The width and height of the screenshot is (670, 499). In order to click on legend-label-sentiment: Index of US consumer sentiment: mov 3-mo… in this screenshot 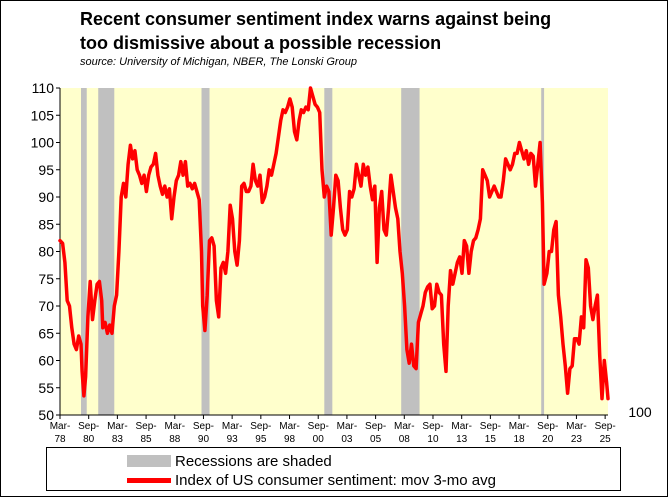, I will do `click(335, 480)`.